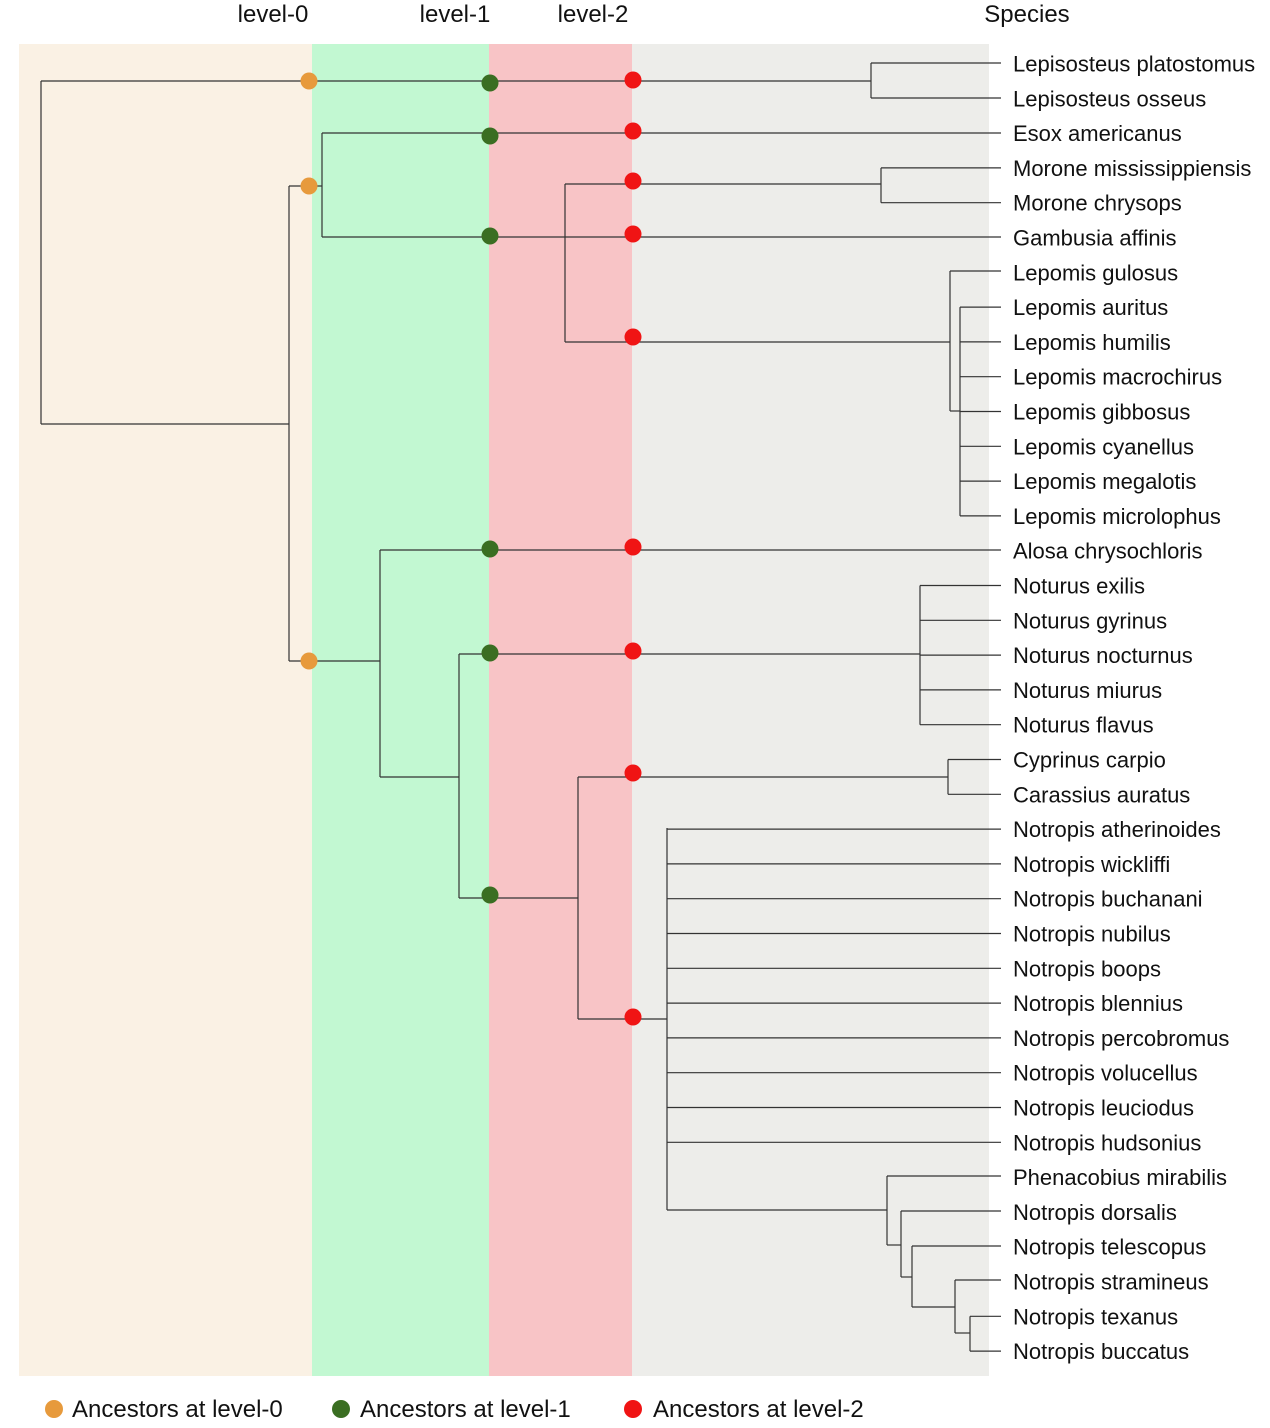 The image size is (1270, 1428). What do you see at coordinates (1101, 1351) in the screenshot?
I see `species-label: Notropis buccatus` at bounding box center [1101, 1351].